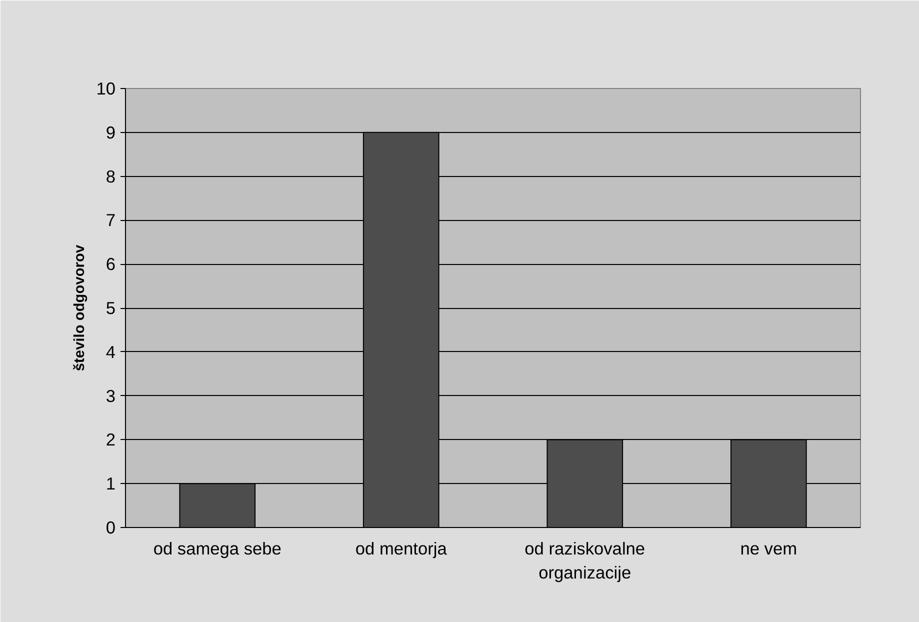 This screenshot has width=919, height=622. I want to click on y-tick-label: 6, so click(111, 264).